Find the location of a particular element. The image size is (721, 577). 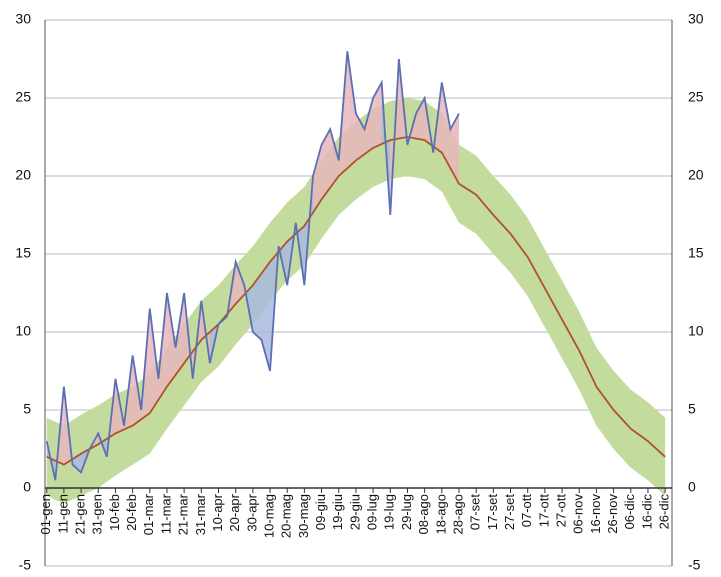

y-tick-label: 10 is located at coordinates (23, 331).